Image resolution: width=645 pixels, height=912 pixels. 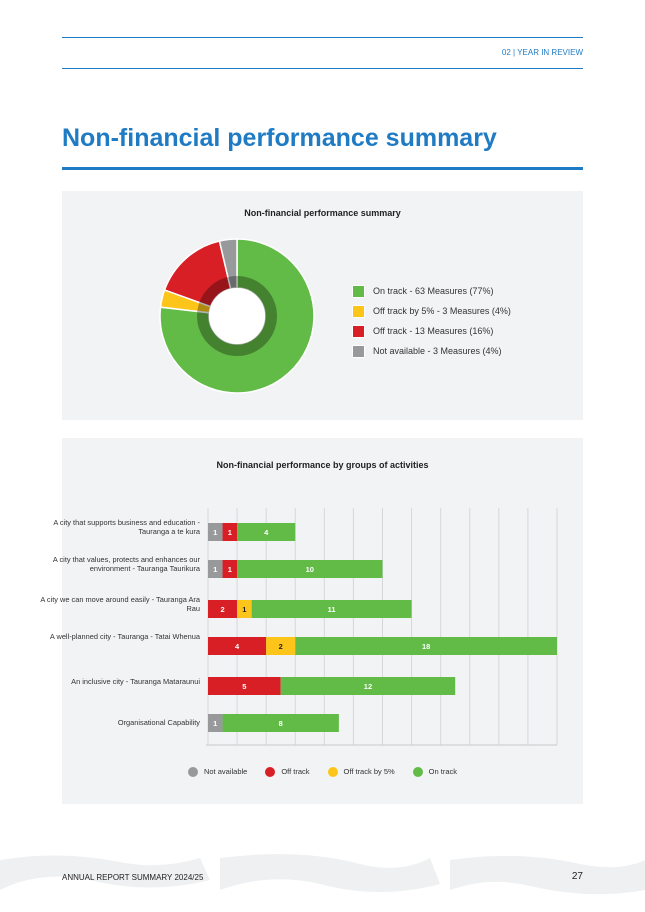 I want to click on legend-item: Off track - 13 Measures (16%), so click(x=431, y=331).